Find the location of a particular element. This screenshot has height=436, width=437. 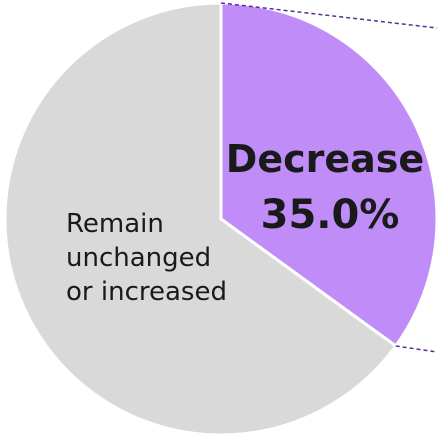

slice-value-decrease: 35.0% is located at coordinates (330, 215).